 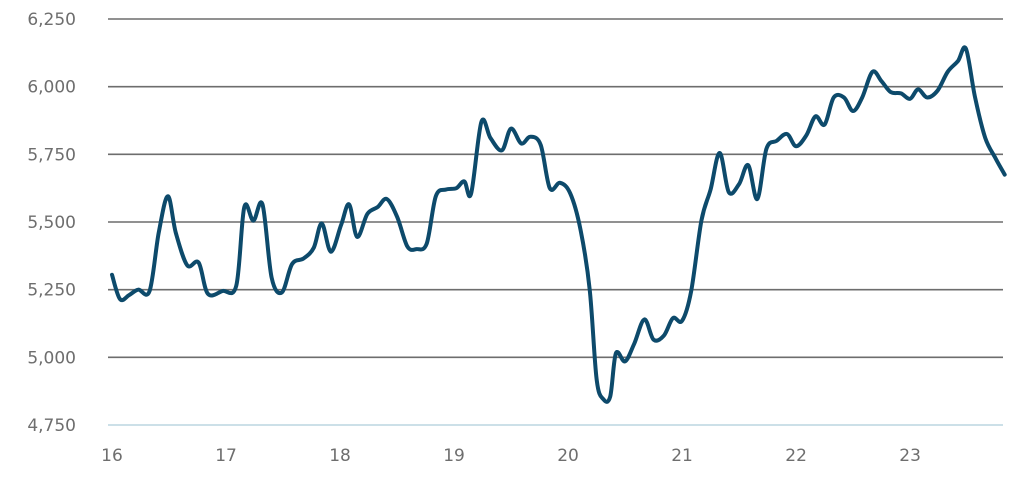 What do you see at coordinates (51, 426) in the screenshot?
I see `y-tick-label: 4,750` at bounding box center [51, 426].